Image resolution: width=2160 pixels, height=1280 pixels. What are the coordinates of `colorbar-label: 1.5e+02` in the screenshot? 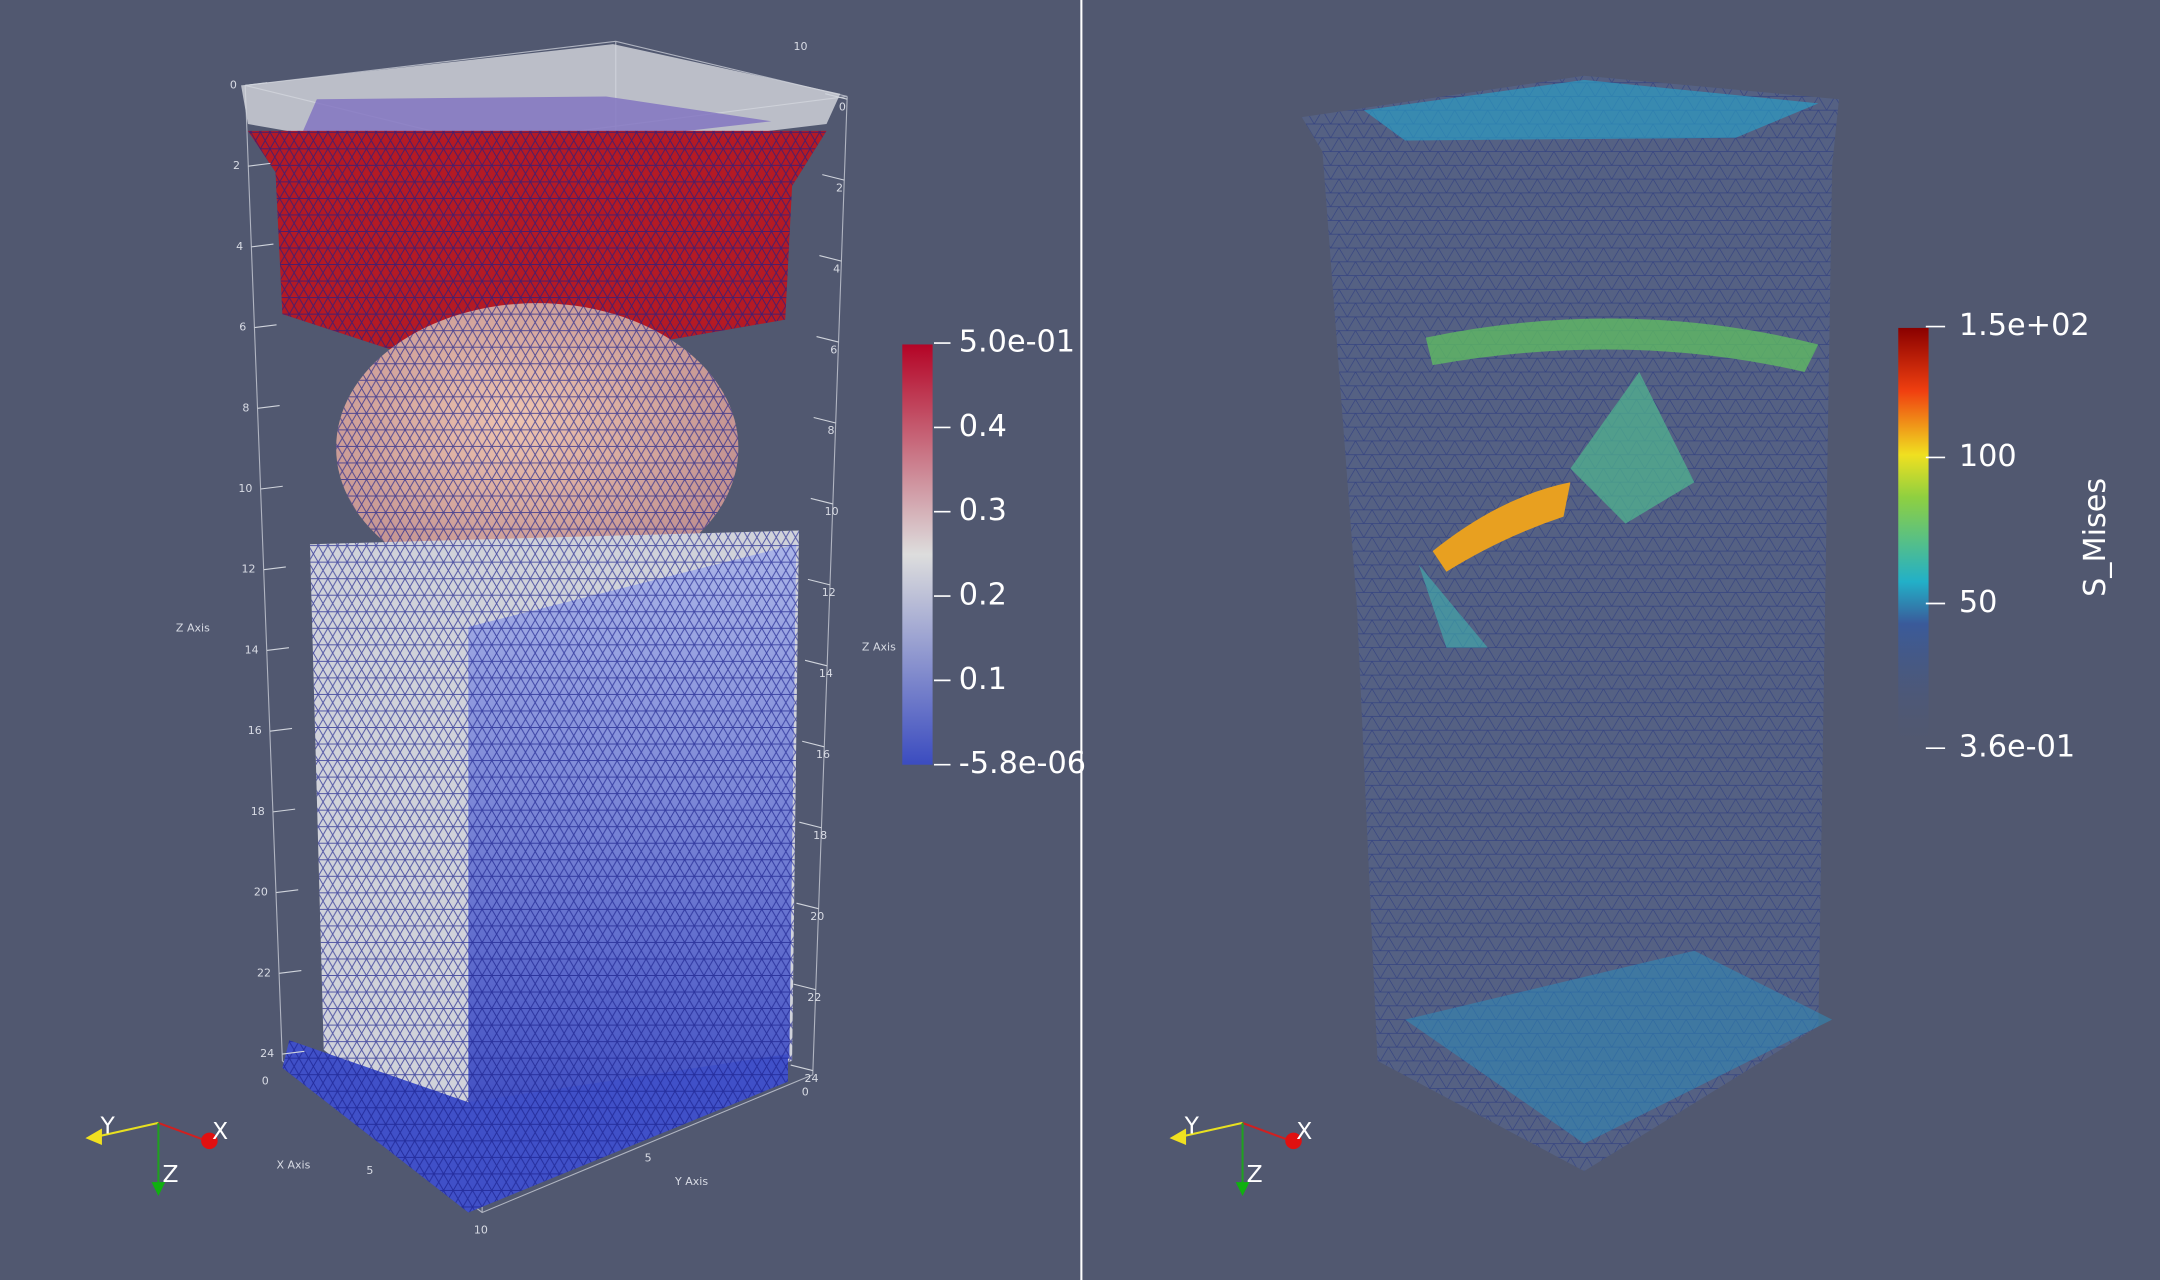 It's located at (2024, 325).